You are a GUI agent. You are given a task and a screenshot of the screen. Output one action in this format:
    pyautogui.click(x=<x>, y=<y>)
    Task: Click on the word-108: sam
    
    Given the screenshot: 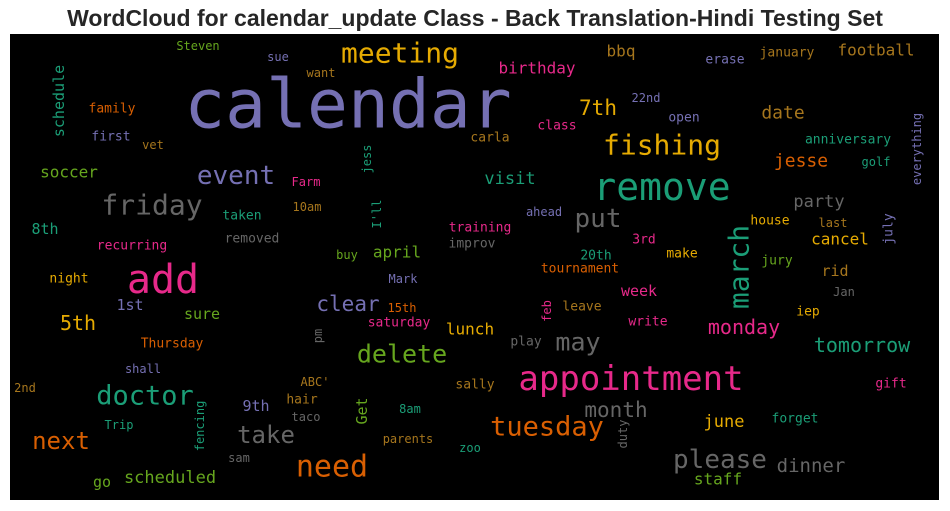 What is the action you would take?
    pyautogui.click(x=239, y=458)
    